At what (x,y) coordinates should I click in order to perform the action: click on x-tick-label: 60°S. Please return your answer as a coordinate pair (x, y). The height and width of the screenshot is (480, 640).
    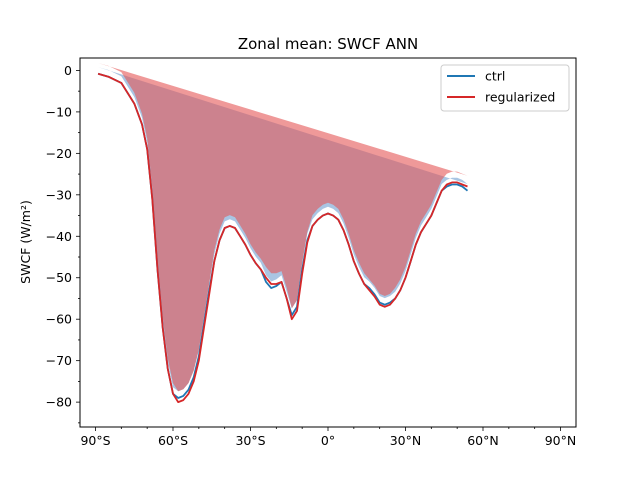
    Looking at the image, I should click on (173, 440).